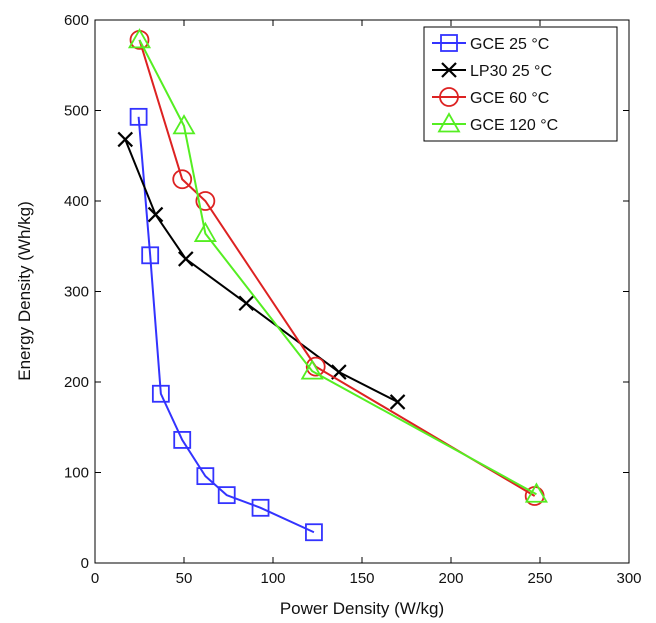 The width and height of the screenshot is (656, 623). I want to click on y-tick-label: 500, so click(76, 111).